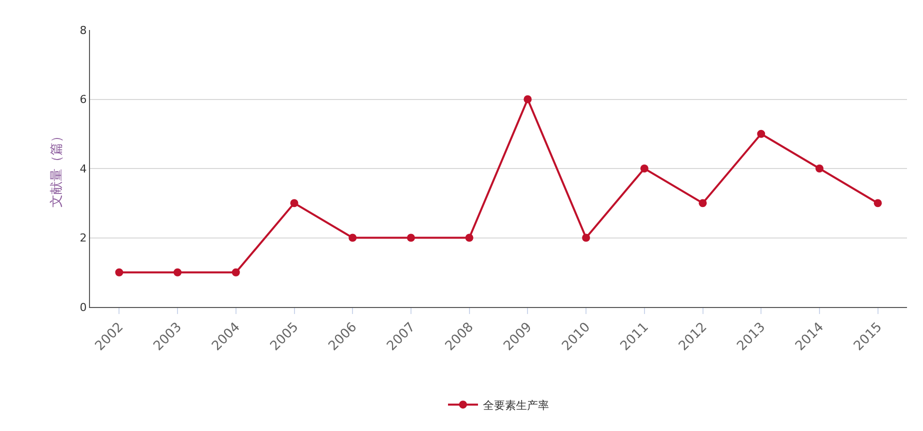 This screenshot has height=431, width=923. What do you see at coordinates (516, 405) in the screenshot?
I see `legend-label: 全要素生产率` at bounding box center [516, 405].